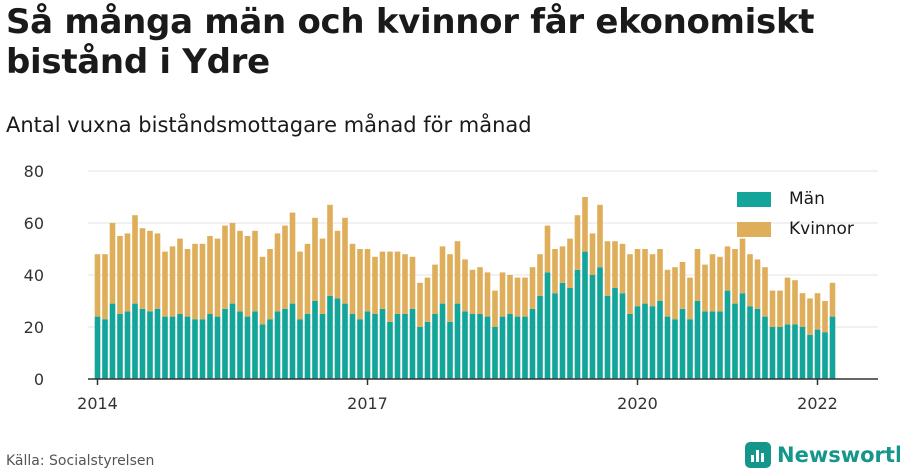 This screenshot has width=900, height=474. What do you see at coordinates (637, 403) in the screenshot?
I see `x-tick-label: 2020` at bounding box center [637, 403].